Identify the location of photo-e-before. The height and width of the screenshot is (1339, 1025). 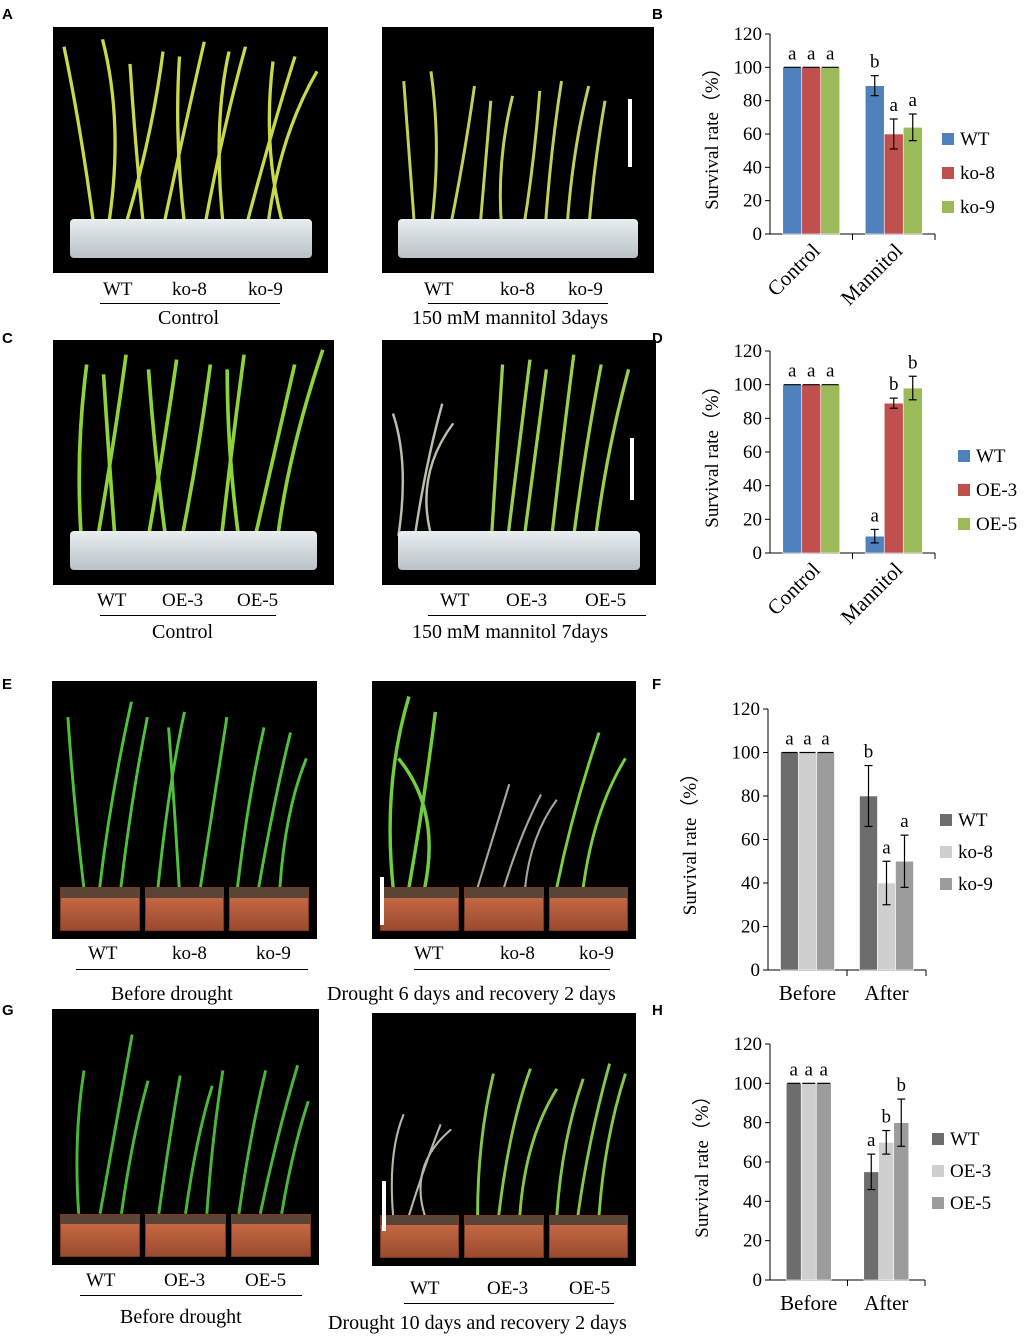
(184, 810).